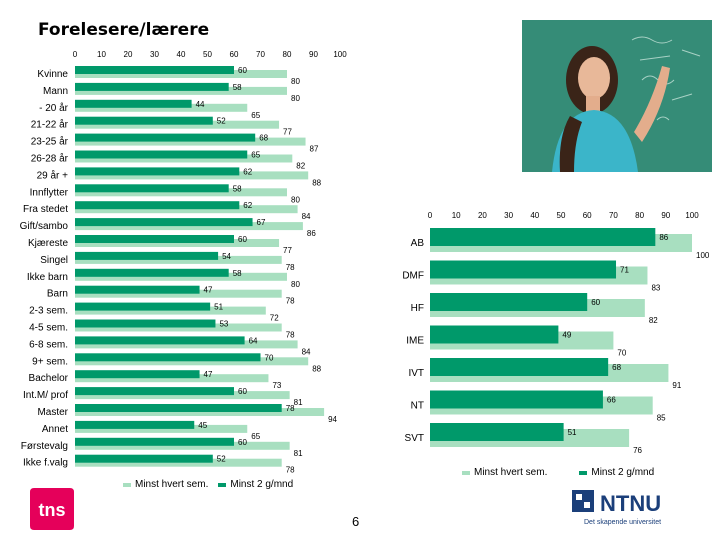  I want to click on x-tick-label: 40, so click(534, 215).